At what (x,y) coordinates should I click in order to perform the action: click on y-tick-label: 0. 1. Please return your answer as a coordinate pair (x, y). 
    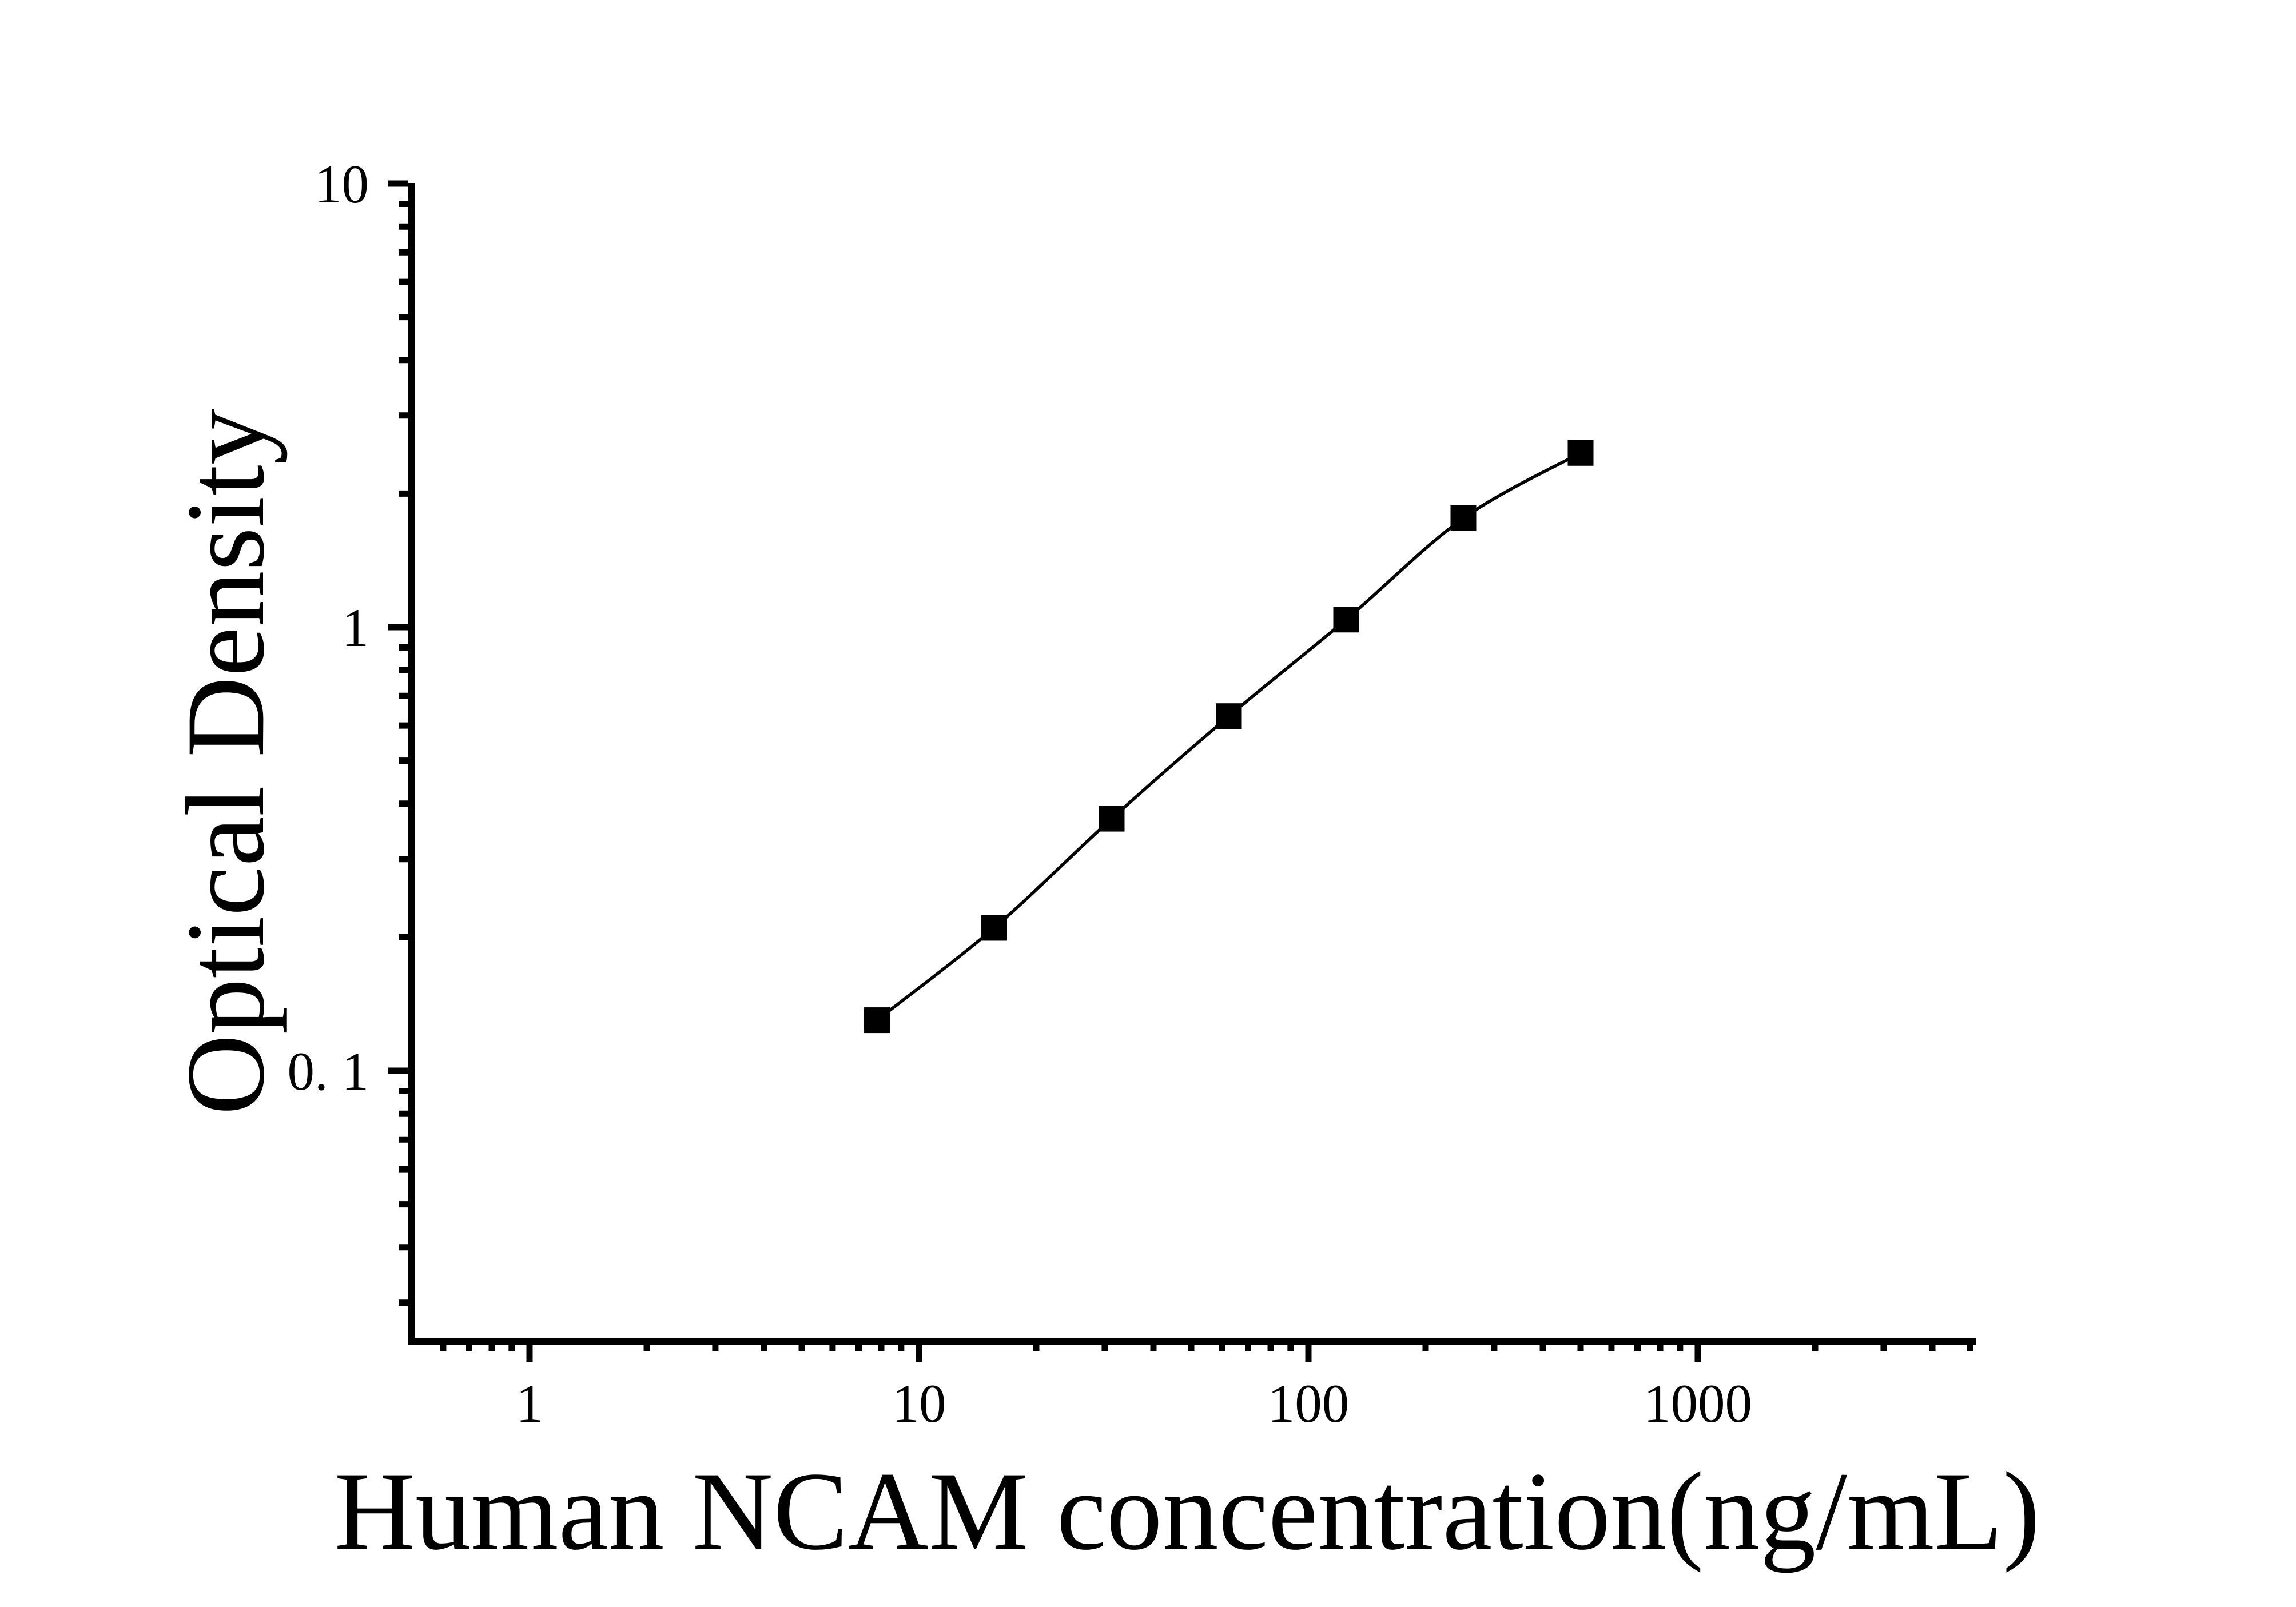
    Looking at the image, I should click on (328, 1071).